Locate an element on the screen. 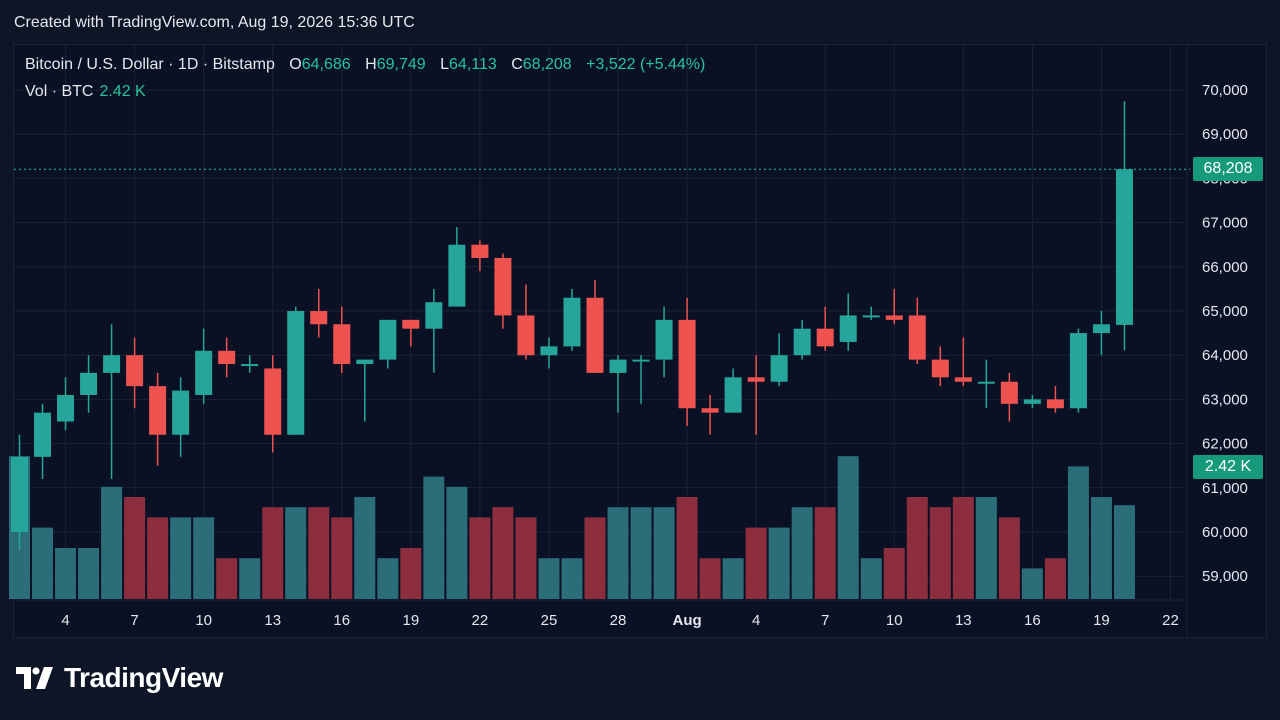 The height and width of the screenshot is (720, 1280). y-axis-tick-label: 64,000 is located at coordinates (1225, 355).